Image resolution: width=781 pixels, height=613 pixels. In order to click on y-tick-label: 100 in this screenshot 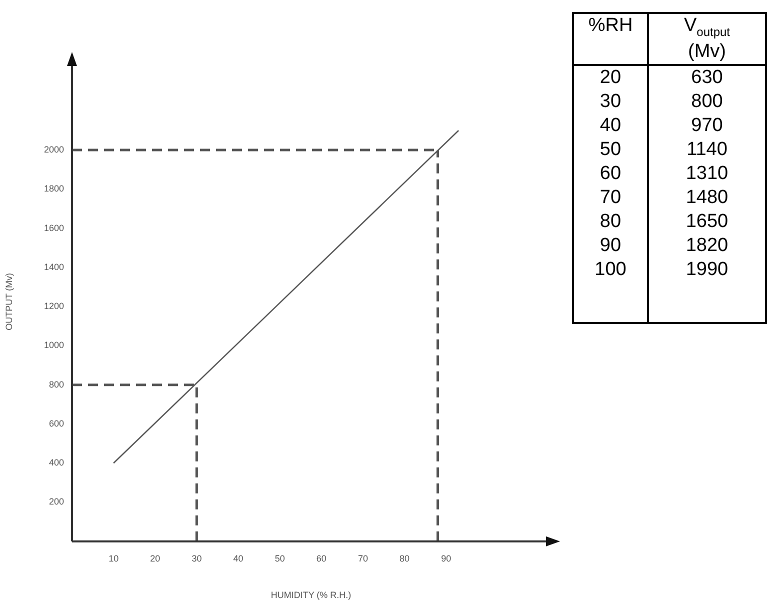, I will do `click(611, 270)`.